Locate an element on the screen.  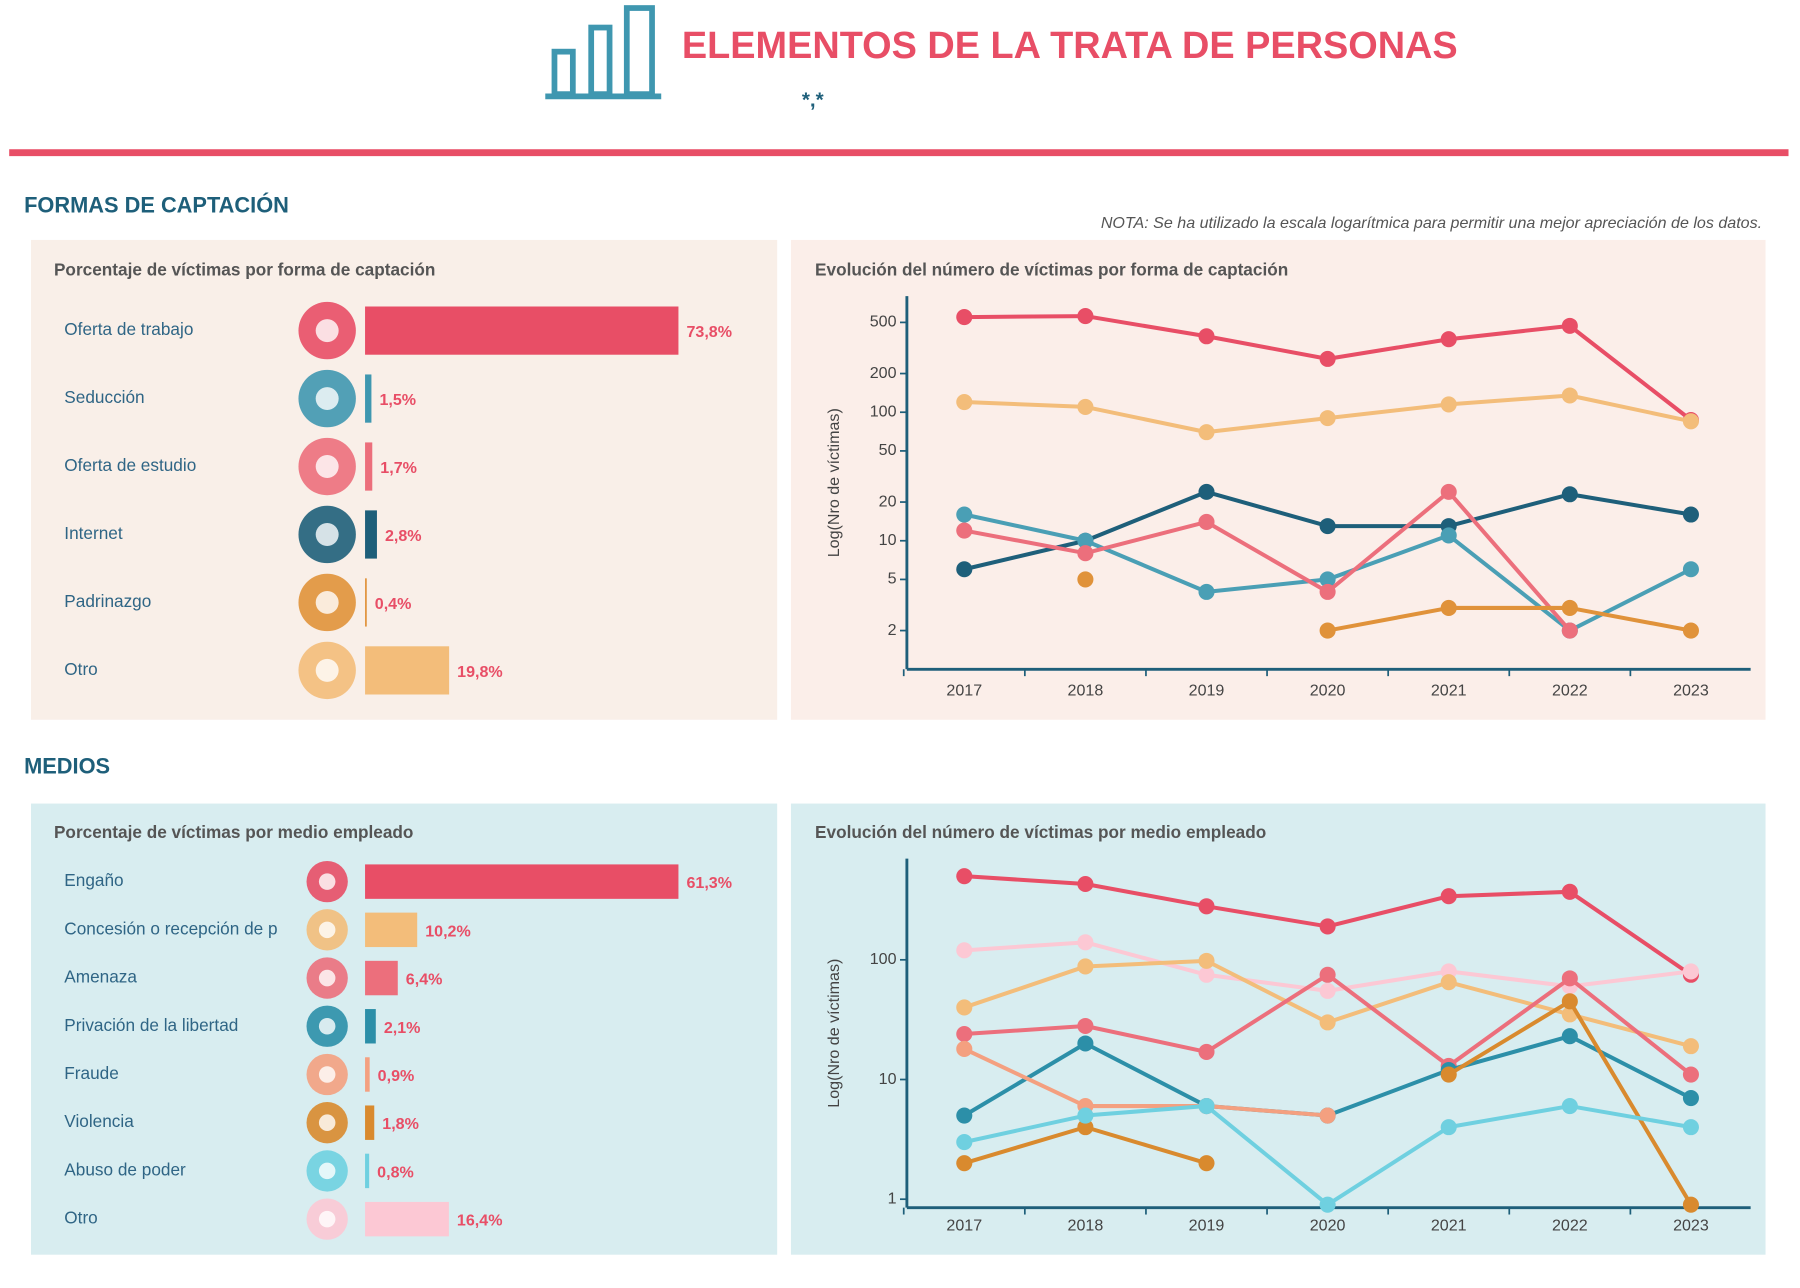
y-tick-label: 50 is located at coordinates (888, 450).